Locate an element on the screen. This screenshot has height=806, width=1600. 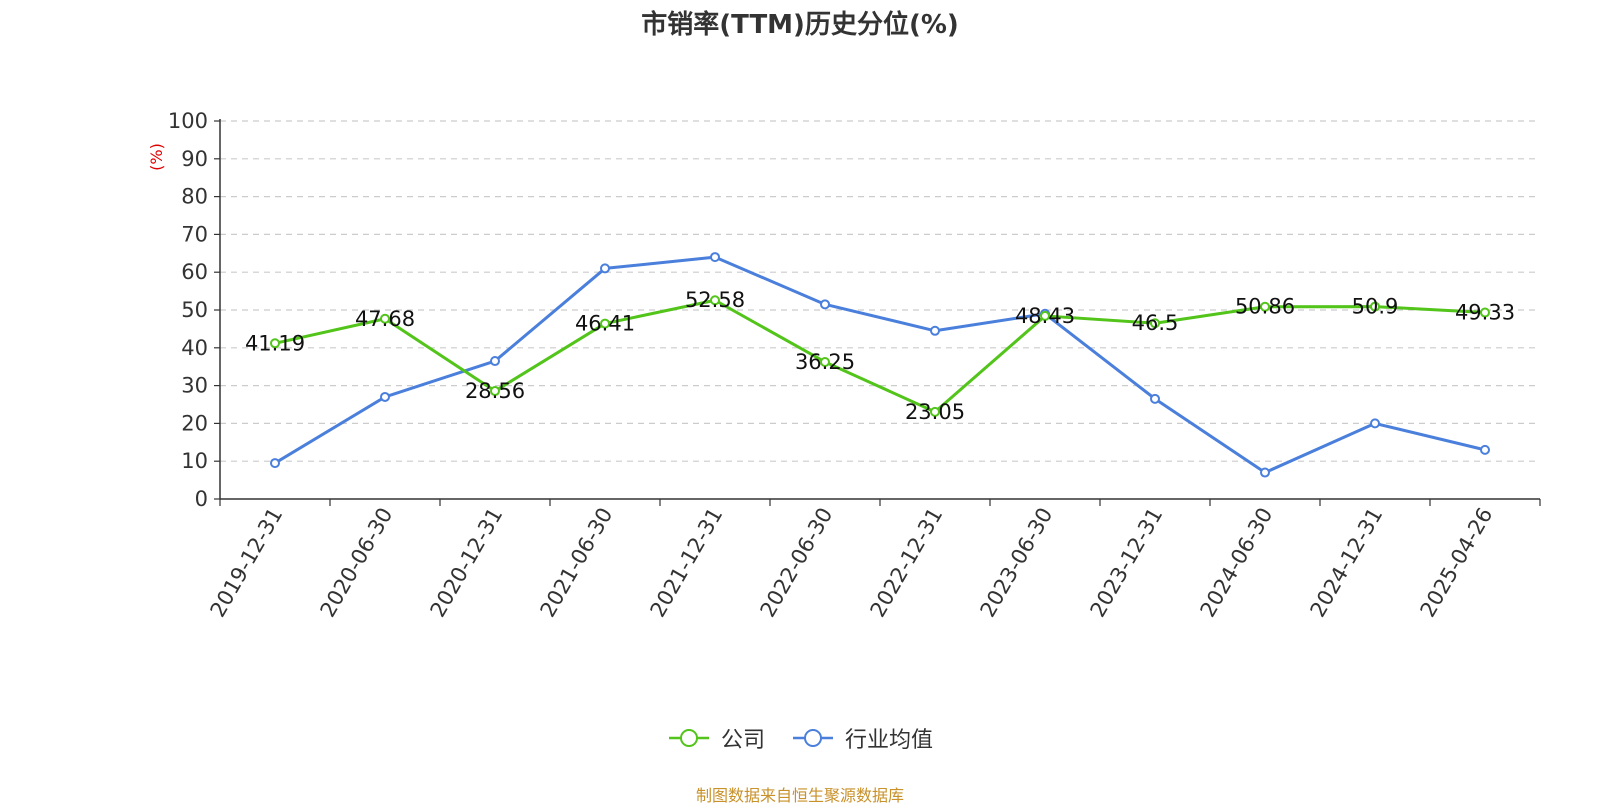
y-tick-label: 10 is located at coordinates (194, 461).